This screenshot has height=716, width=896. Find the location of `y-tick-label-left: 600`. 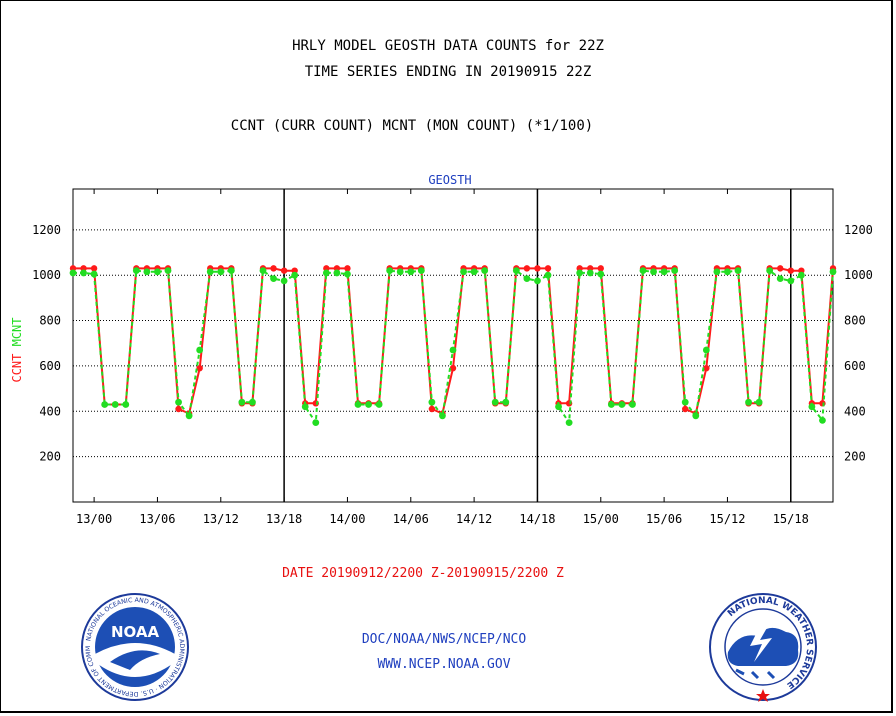

y-tick-label-left: 600 is located at coordinates (50, 366).